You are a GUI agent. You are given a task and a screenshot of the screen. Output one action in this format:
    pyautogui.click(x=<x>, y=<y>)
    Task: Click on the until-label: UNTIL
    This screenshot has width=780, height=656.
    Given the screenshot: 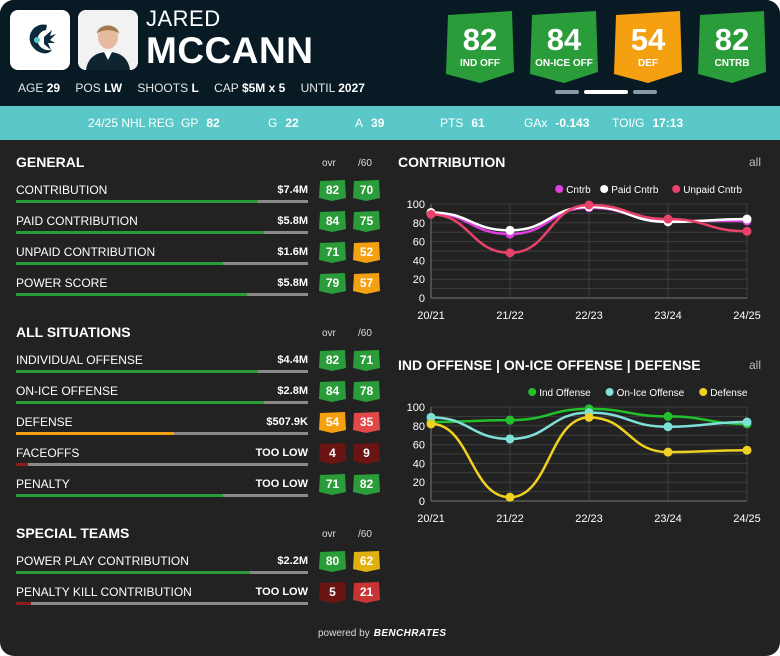 What is the action you would take?
    pyautogui.click(x=317, y=88)
    